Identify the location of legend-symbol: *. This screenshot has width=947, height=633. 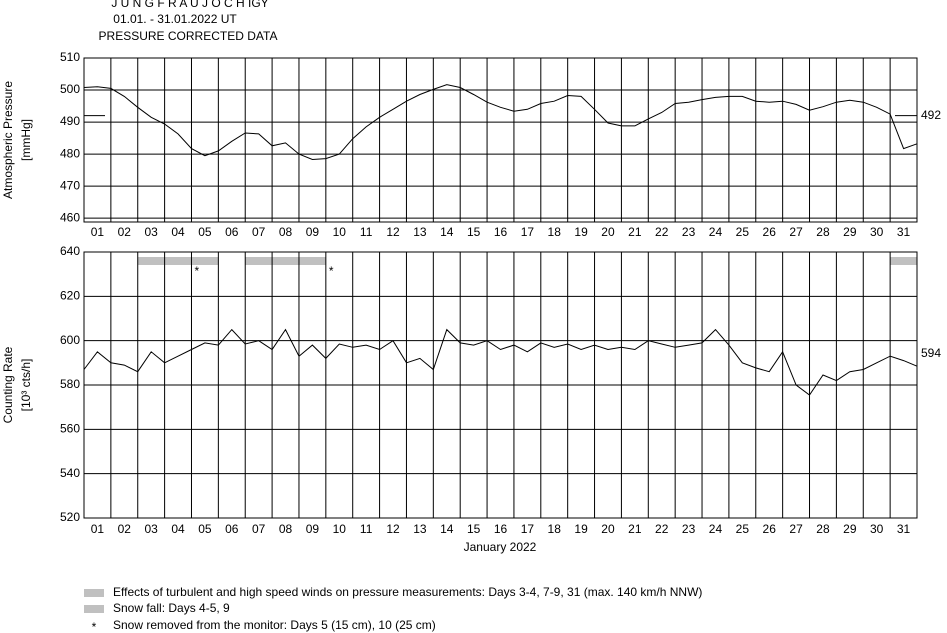
(94, 626).